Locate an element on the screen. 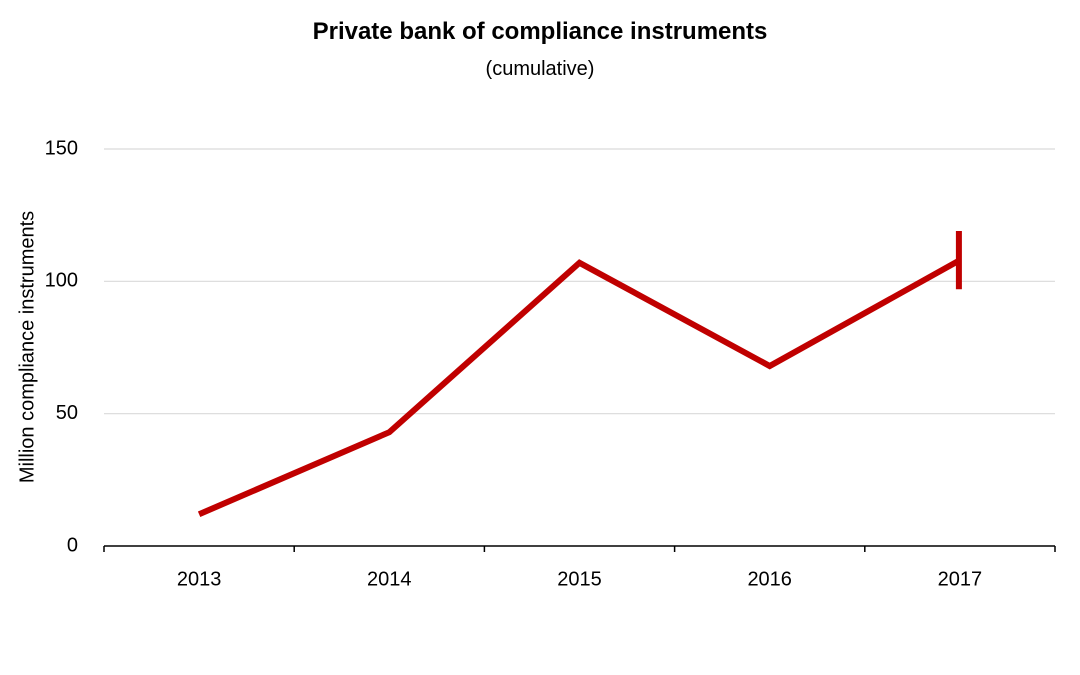  y-tick-label: 0 is located at coordinates (72, 545).